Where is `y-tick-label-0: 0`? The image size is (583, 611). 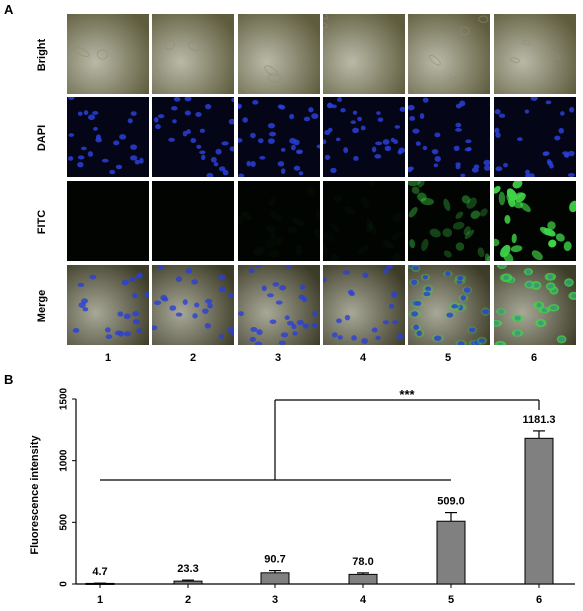 y-tick-label-0: 0 is located at coordinates (64, 584).